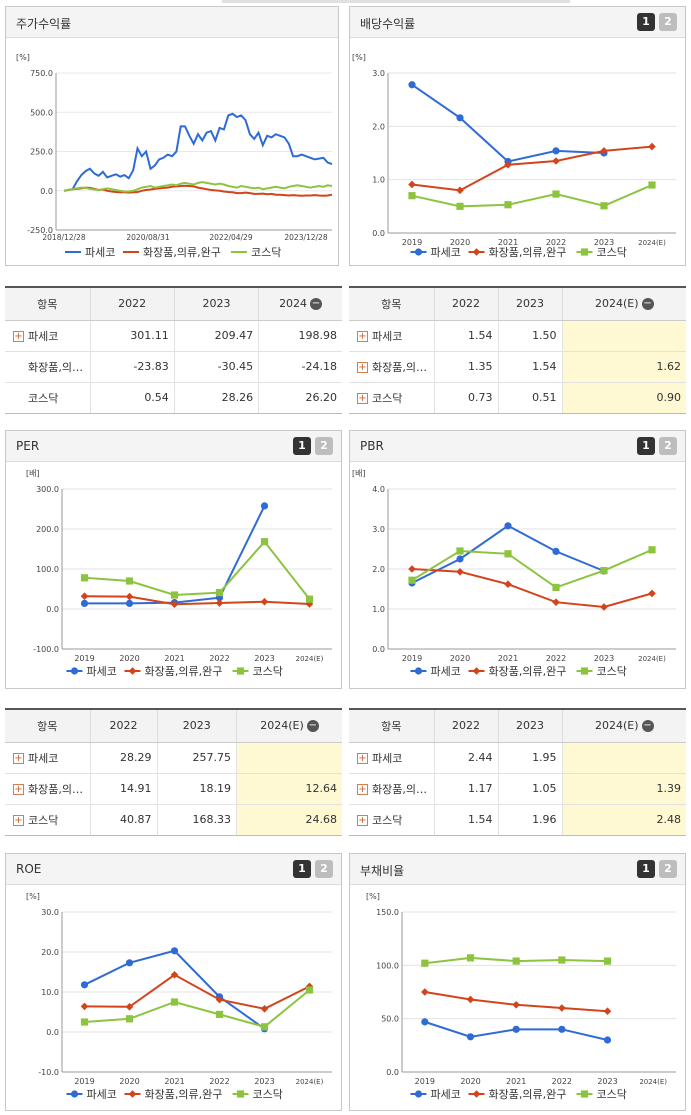  What do you see at coordinates (132, 397) in the screenshot?
I see `cell: 0.54` at bounding box center [132, 397].